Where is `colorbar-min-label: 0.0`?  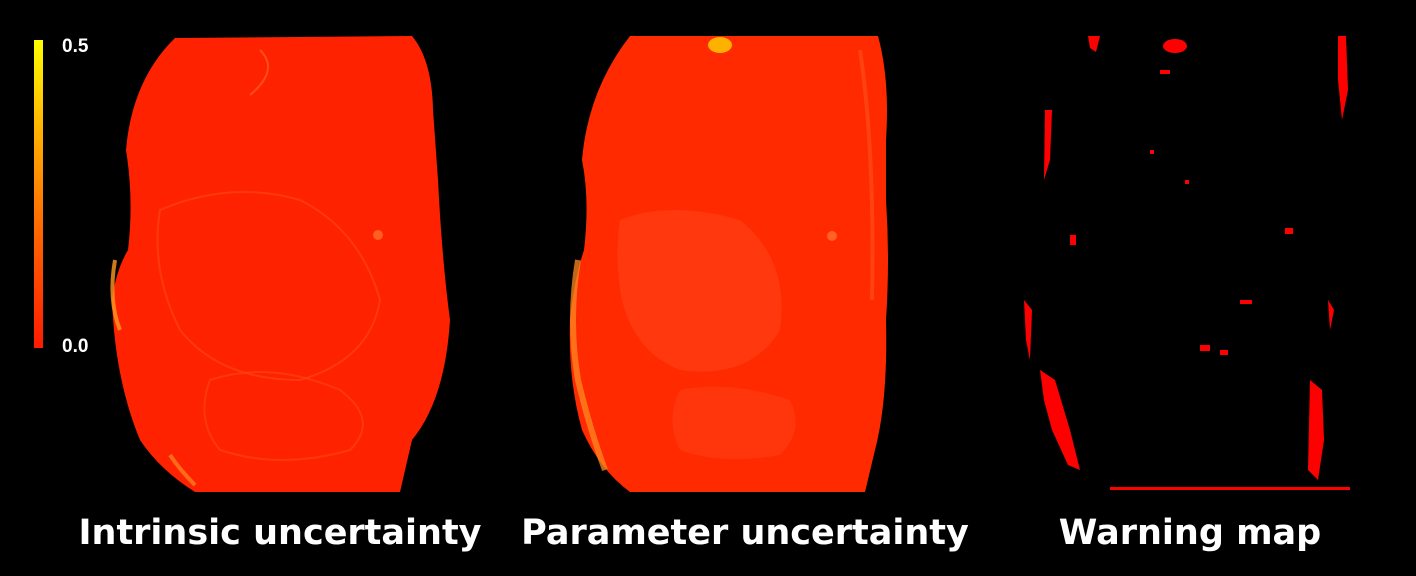
colorbar-min-label: 0.0 is located at coordinates (75, 346).